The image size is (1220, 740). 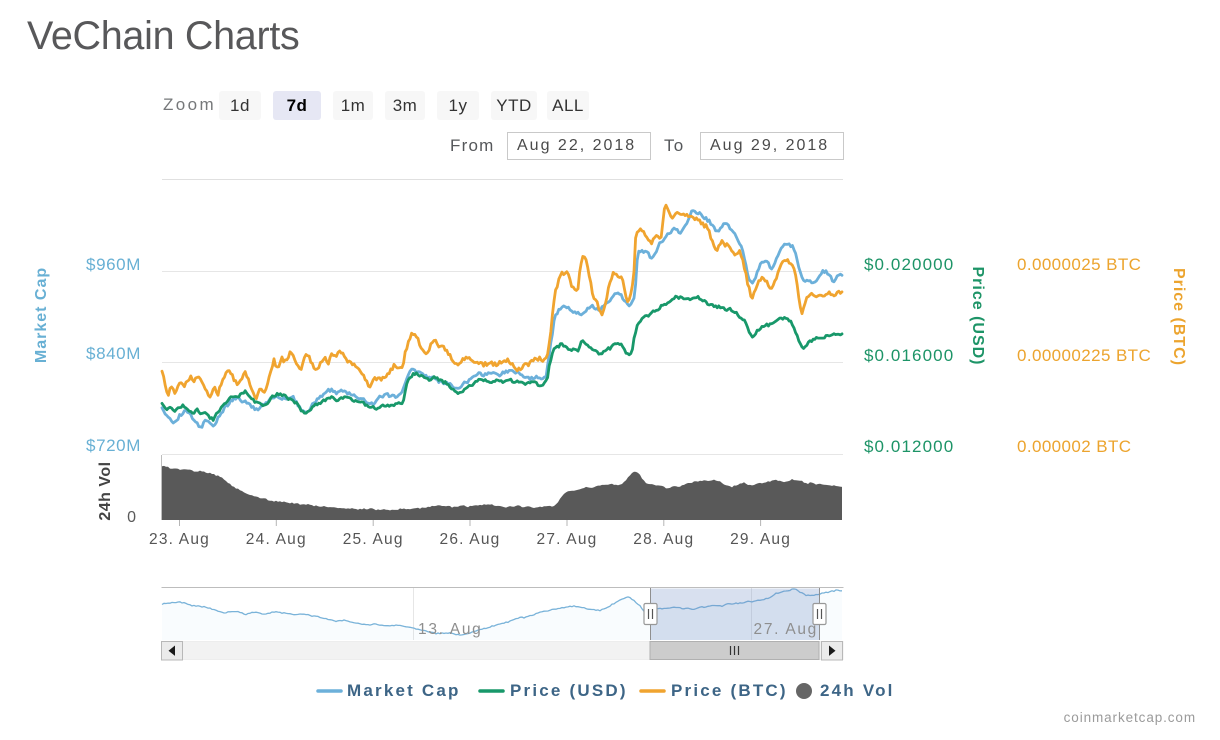 What do you see at coordinates (663, 539) in the screenshot?
I see `svg-text: 28. Aug` at bounding box center [663, 539].